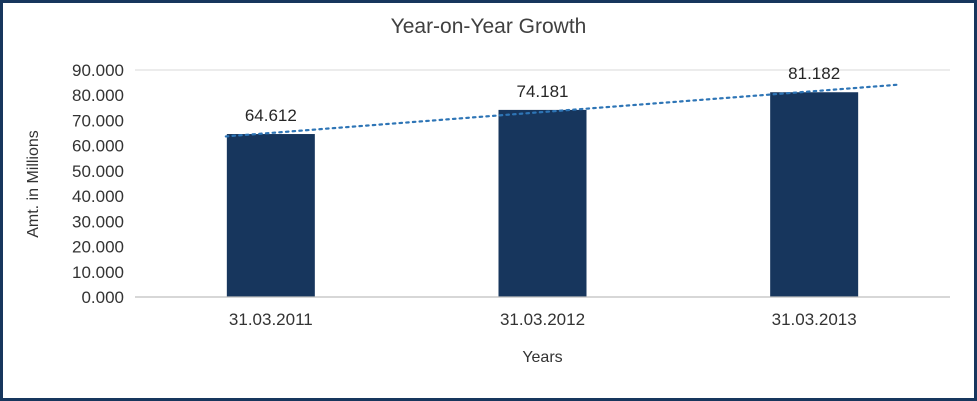 Image resolution: width=977 pixels, height=401 pixels. Describe the element at coordinates (102, 297) in the screenshot. I see `y-tick-label: 0.000` at that location.